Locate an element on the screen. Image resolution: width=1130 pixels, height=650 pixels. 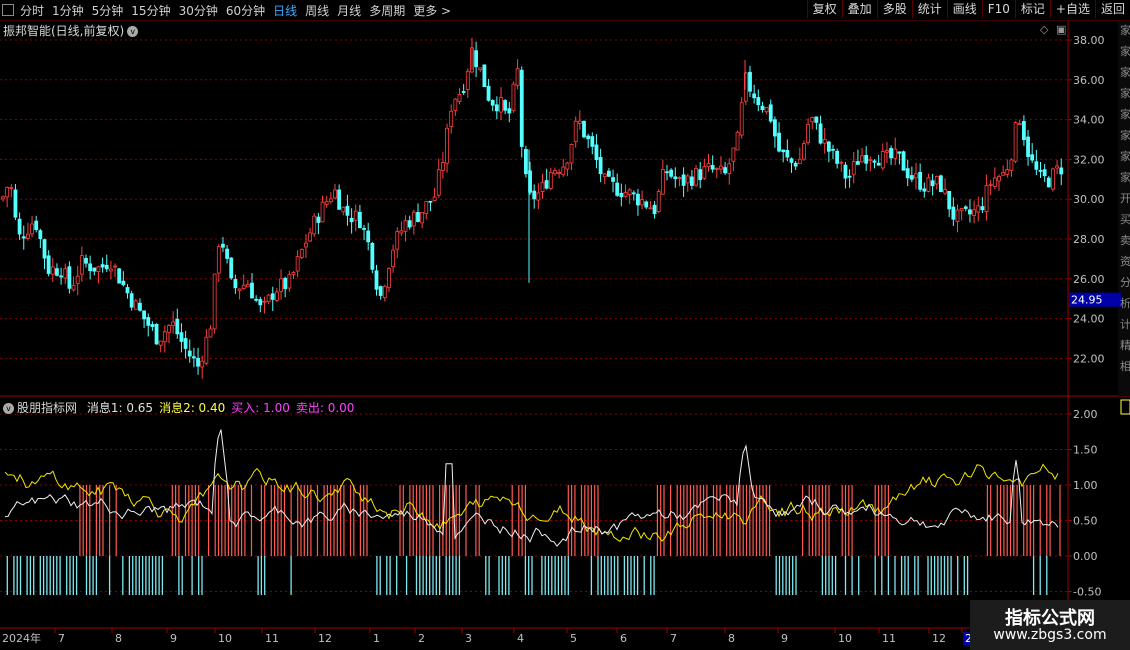
watermark: 指标公式网 www.zbgs3.com is located at coordinates (1050, 625).